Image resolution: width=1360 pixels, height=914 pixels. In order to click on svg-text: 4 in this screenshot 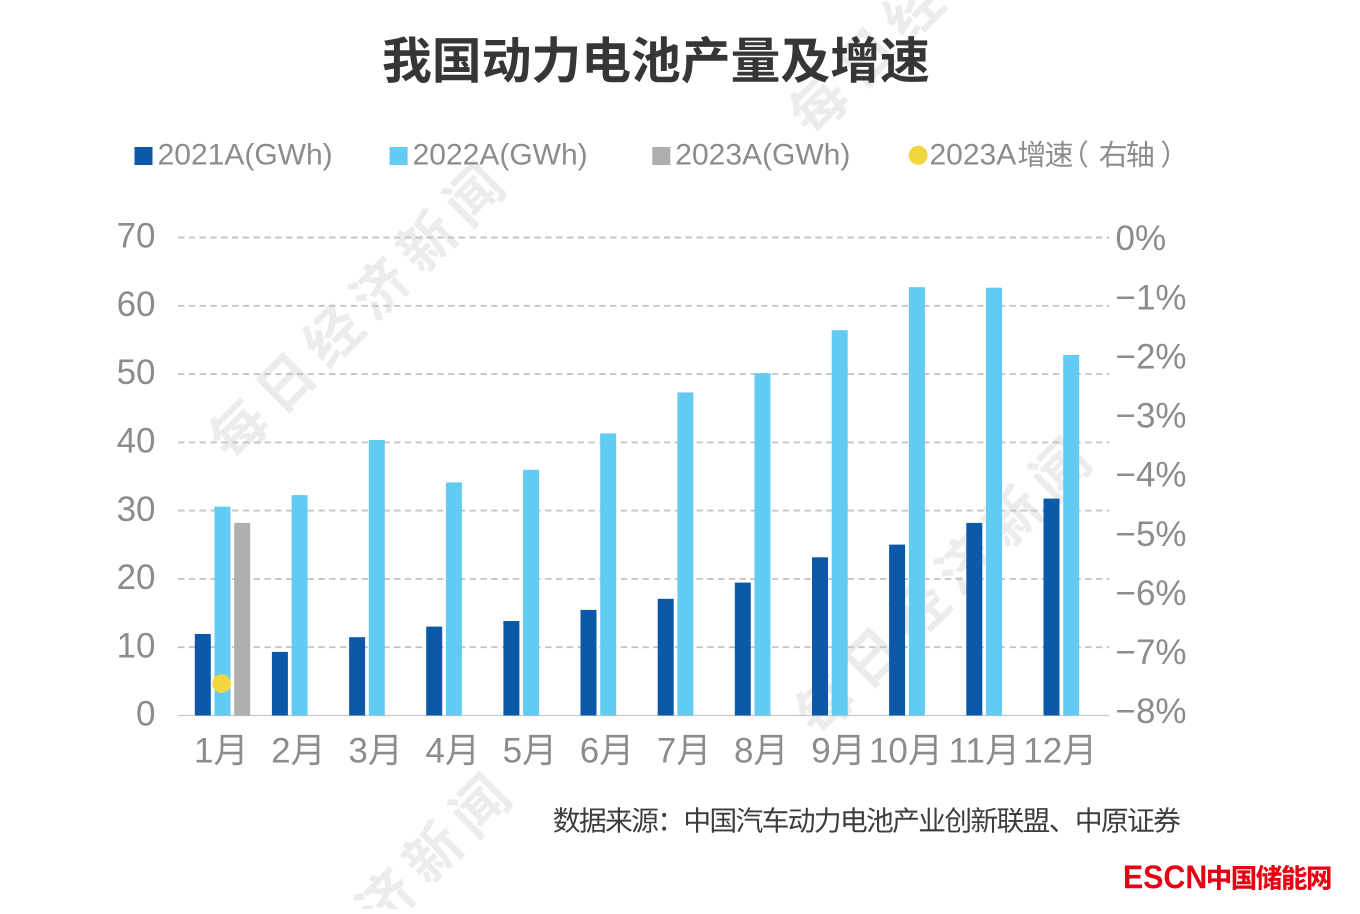, I will do `click(434, 751)`.